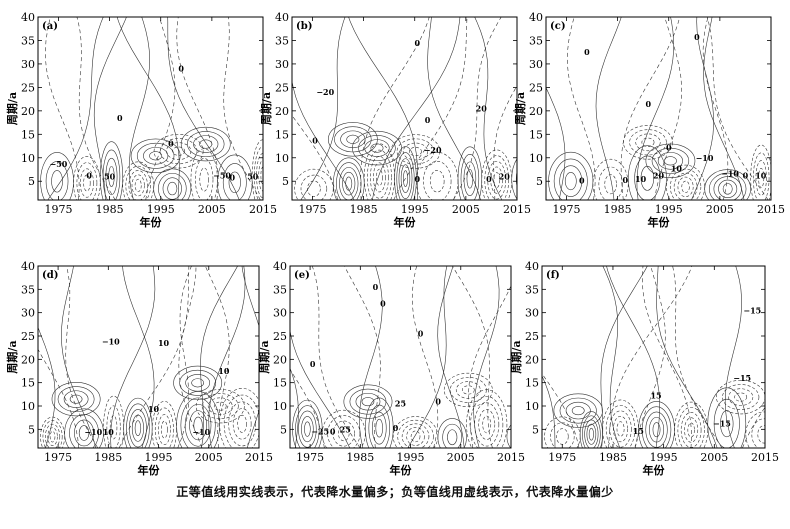 The image size is (790, 529). Describe the element at coordinates (31, 429) in the screenshot. I see `y-tick-label: 5` at that location.